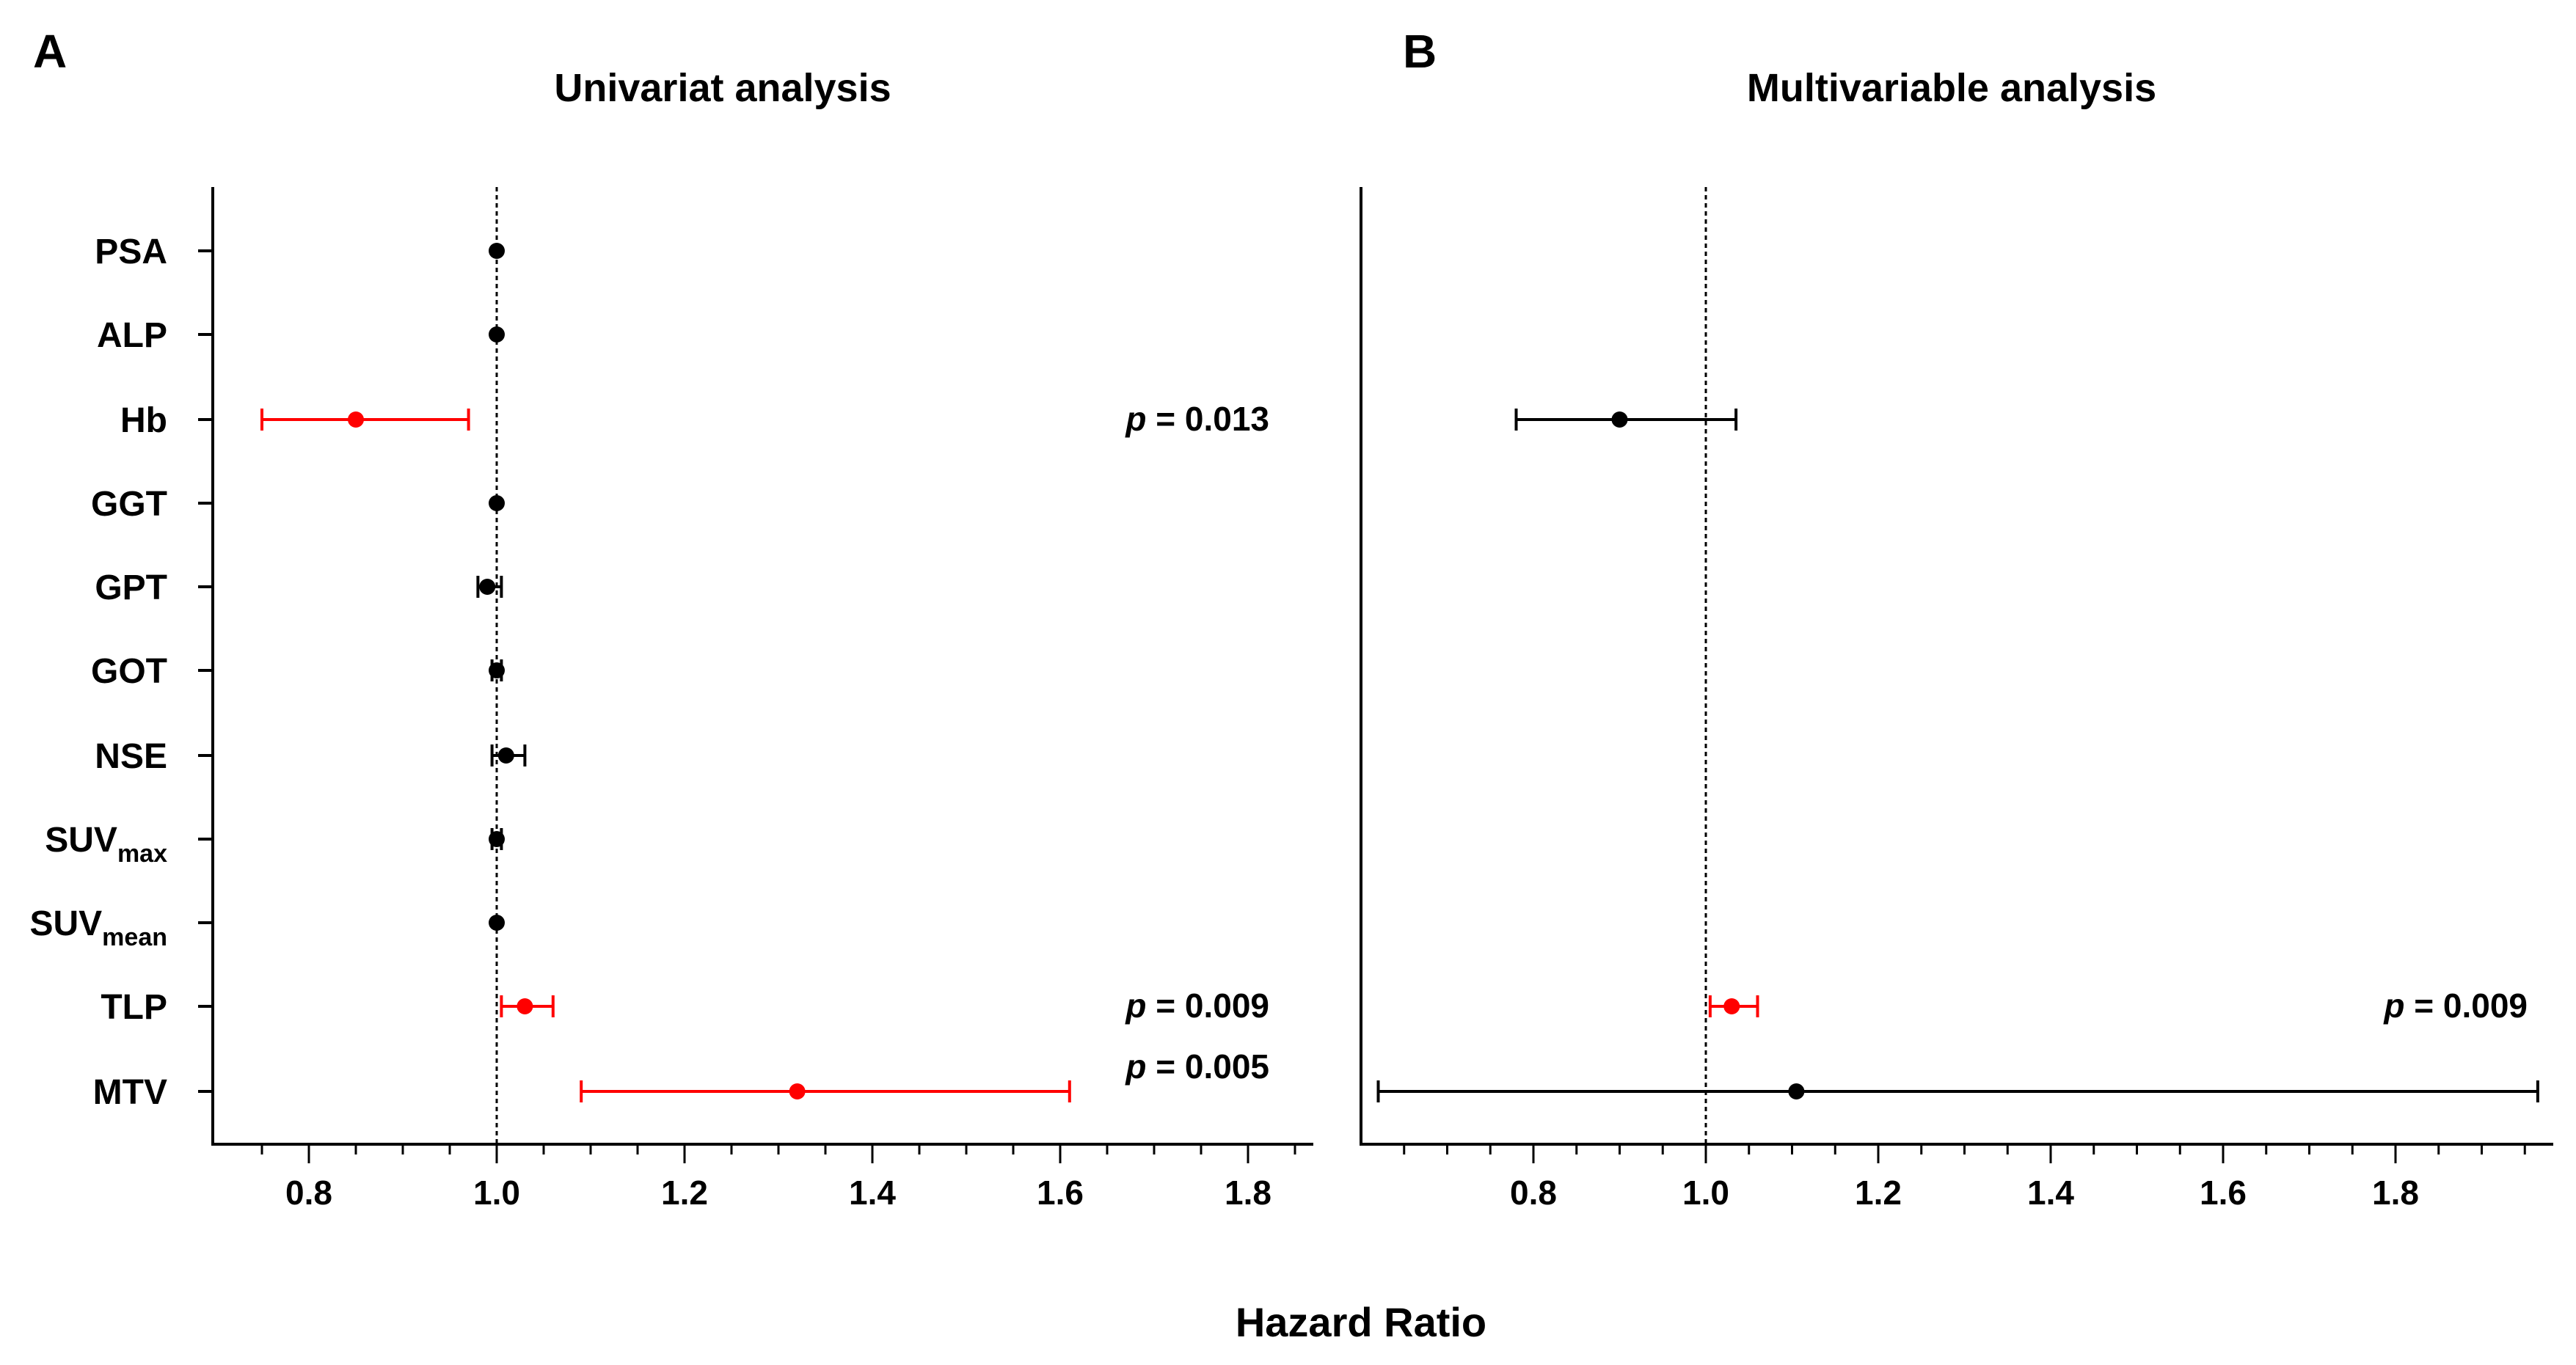 This screenshot has width=2576, height=1365. I want to click on p-value-label-9: p = 0.009, so click(1196, 1006).